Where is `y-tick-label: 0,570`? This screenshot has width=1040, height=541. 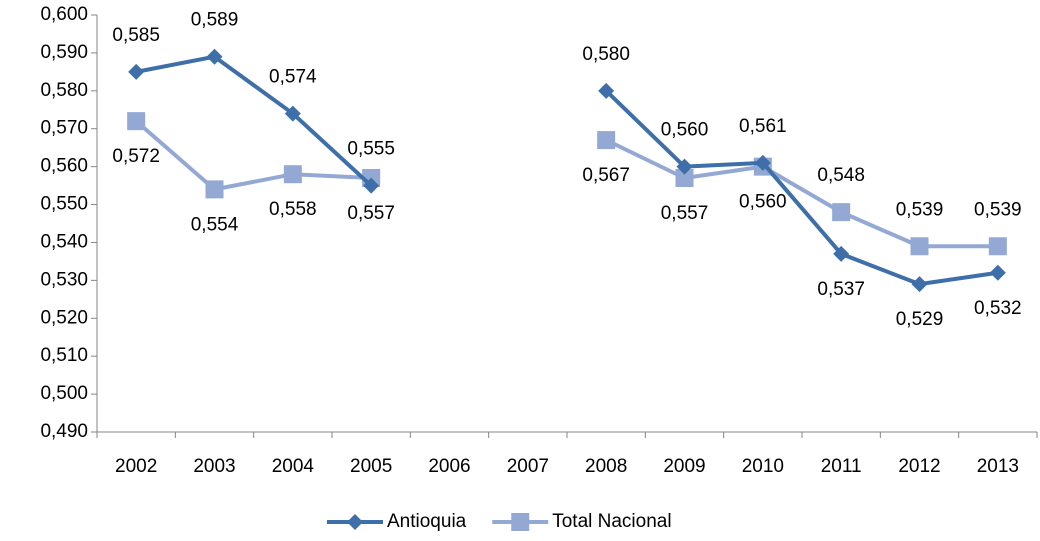
y-tick-label: 0,570 is located at coordinates (64, 128).